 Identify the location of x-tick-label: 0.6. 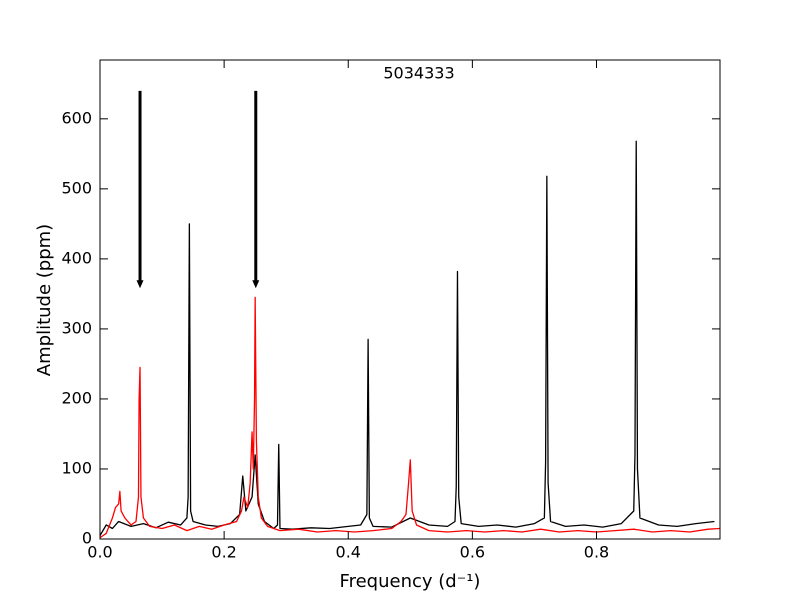
(472, 552).